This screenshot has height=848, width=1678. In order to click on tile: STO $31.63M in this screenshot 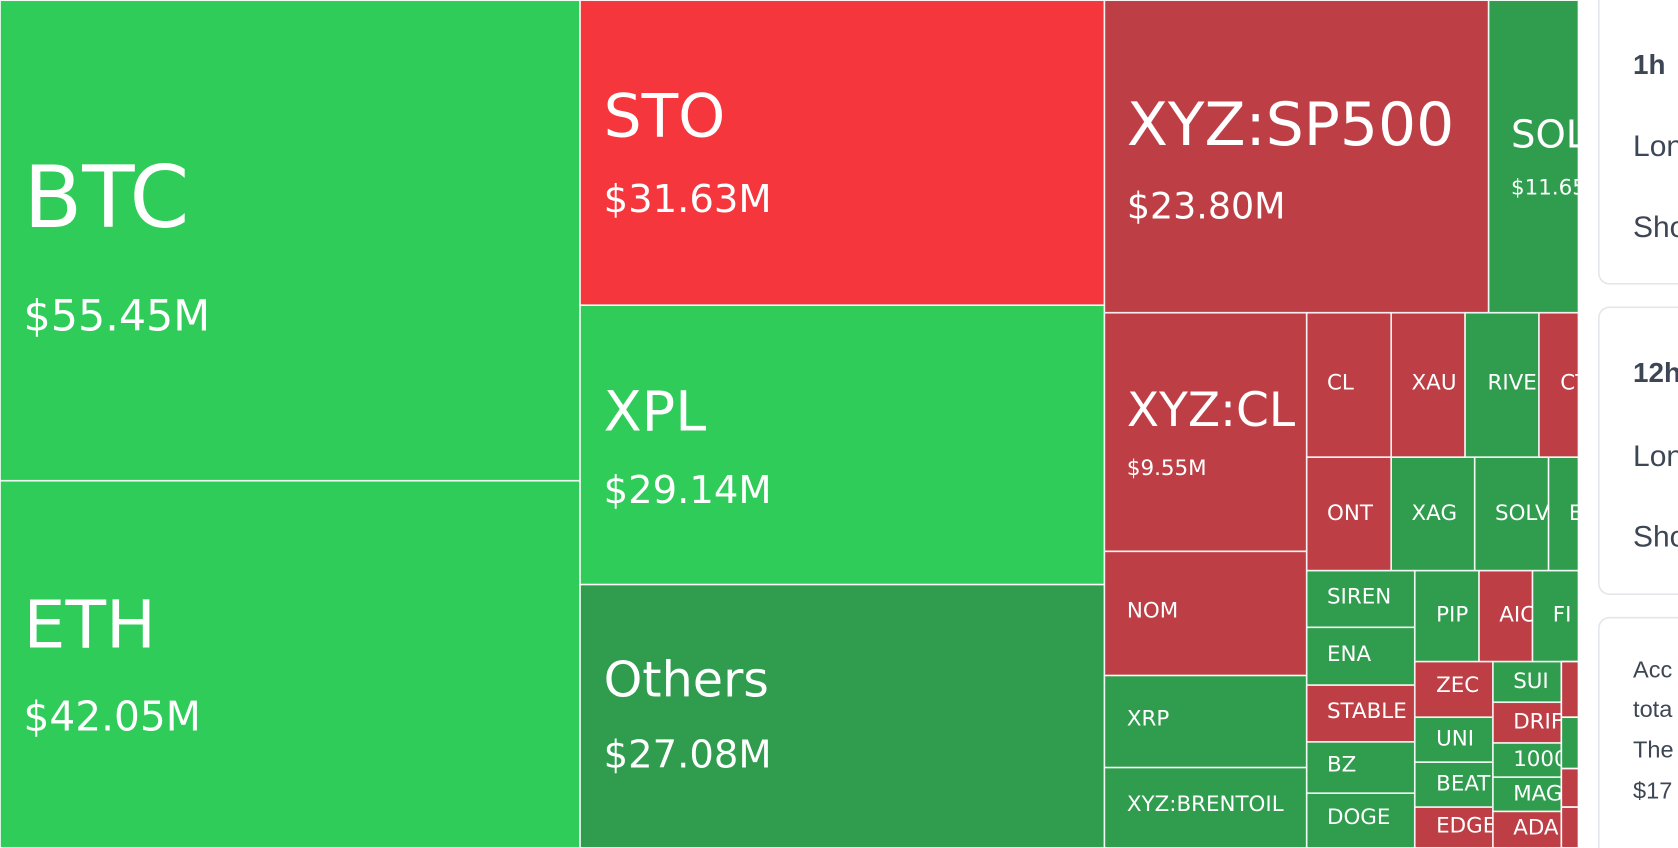, I will do `click(842, 153)`.